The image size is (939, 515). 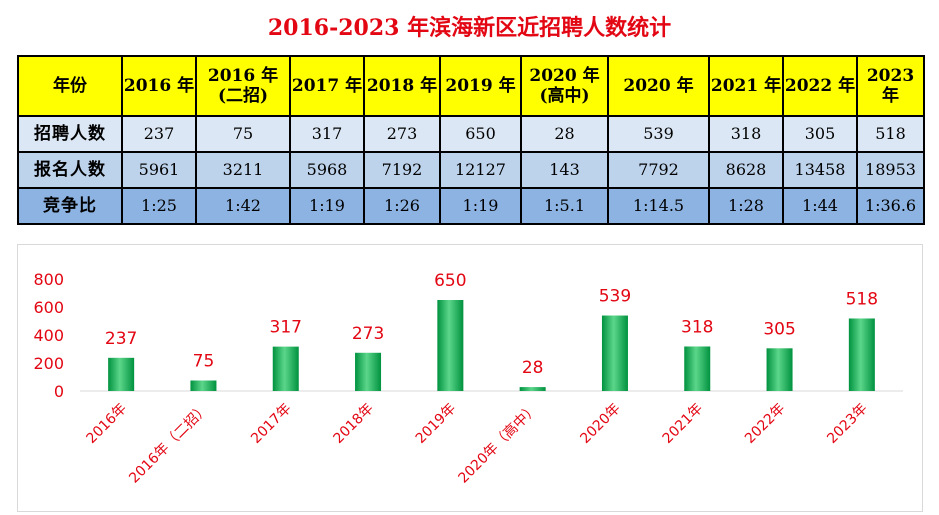 I want to click on table-cell: 317, so click(x=327, y=134).